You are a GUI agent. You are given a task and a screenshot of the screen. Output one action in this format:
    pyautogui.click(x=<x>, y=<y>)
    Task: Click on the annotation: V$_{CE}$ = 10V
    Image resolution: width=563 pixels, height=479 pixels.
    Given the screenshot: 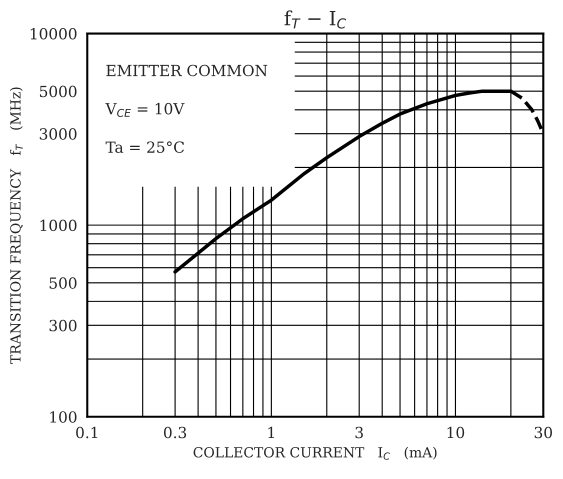 What is the action you would take?
    pyautogui.click(x=145, y=109)
    